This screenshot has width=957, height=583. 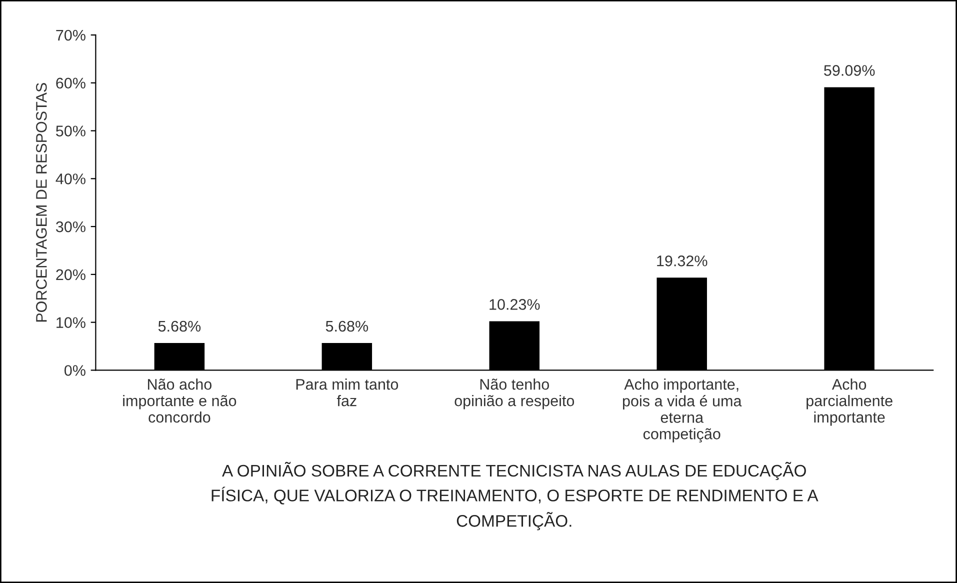 What do you see at coordinates (515, 496) in the screenshot?
I see `x-axis-title: A OPINIÃO SOBRE A CORRENTE TECNICISTA NAS AULAS DE EDUCAÇÃO FÍSICA, QUE VALORIZA O TREINAMENTO, O ESPORTE DE RENDIMENTO E A COMPETIÇÃO.` at bounding box center [515, 496].